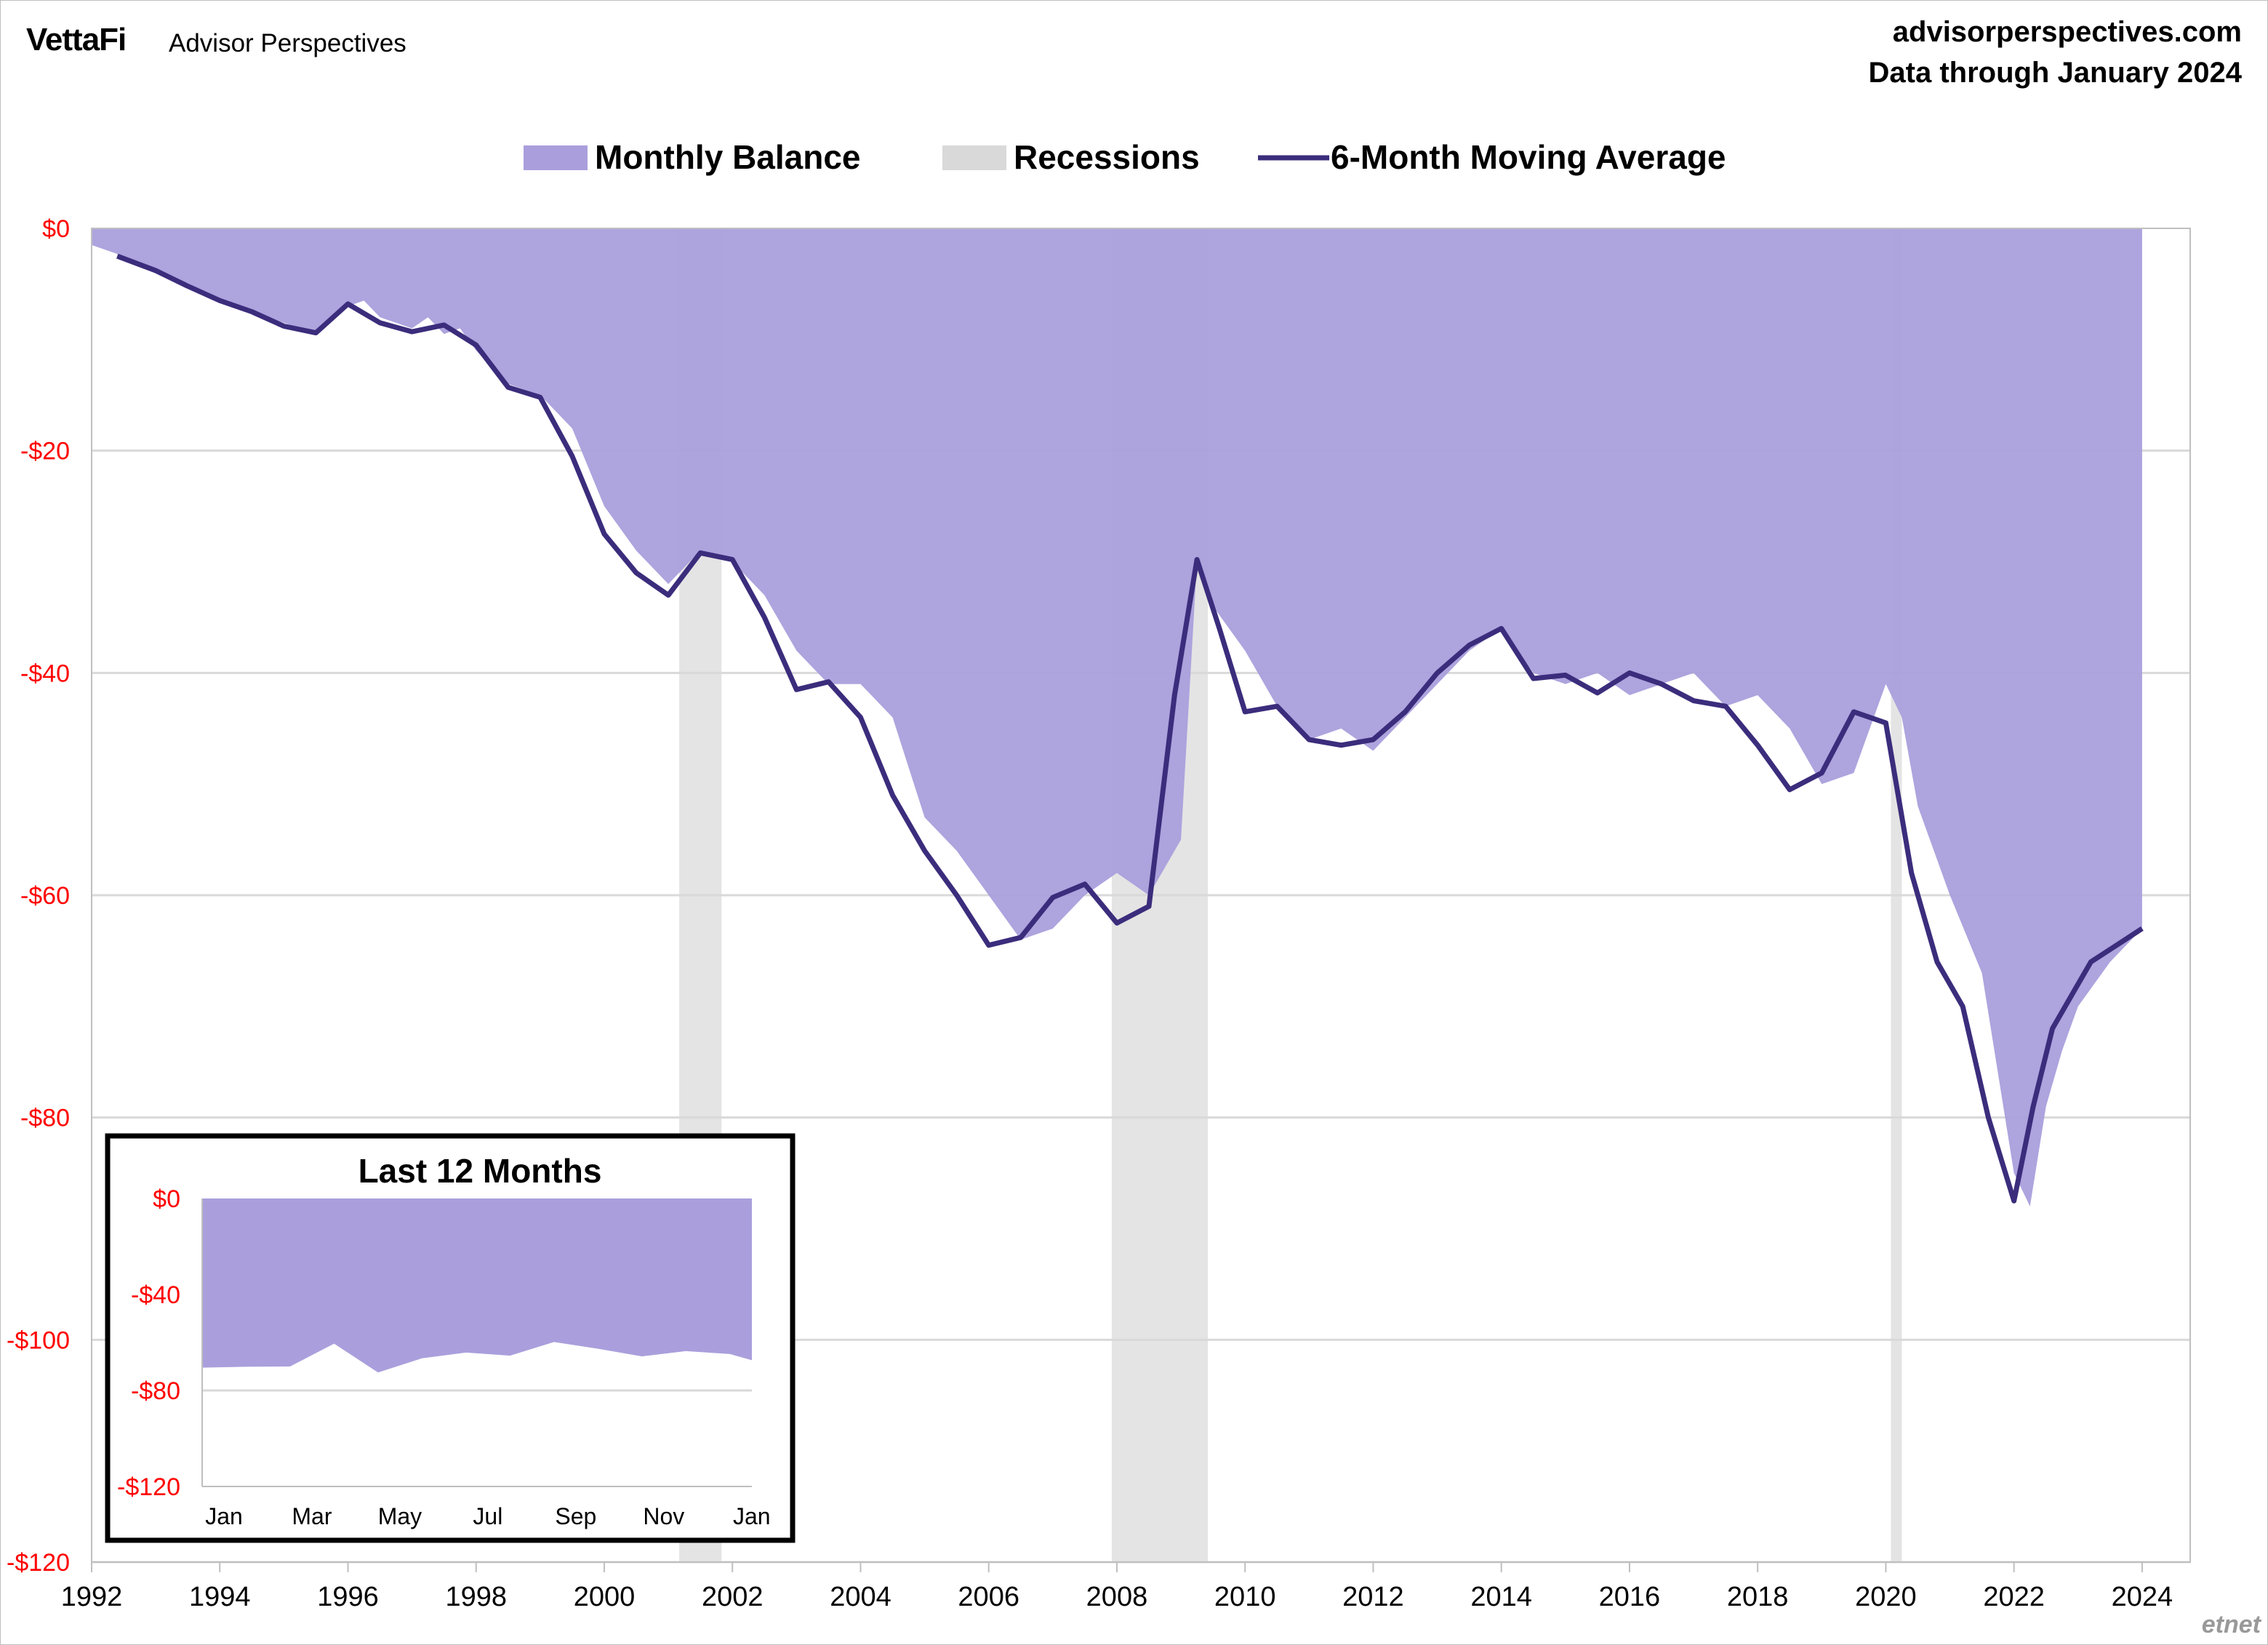 This screenshot has height=1645, width=2268. What do you see at coordinates (166, 1199) in the screenshot?
I see `inset-y-tick-label: $0` at bounding box center [166, 1199].